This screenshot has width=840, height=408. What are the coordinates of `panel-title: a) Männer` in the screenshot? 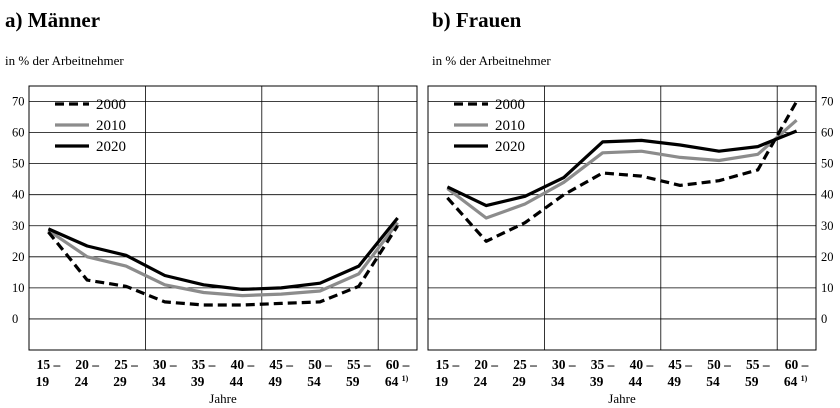 It's located at (52, 20).